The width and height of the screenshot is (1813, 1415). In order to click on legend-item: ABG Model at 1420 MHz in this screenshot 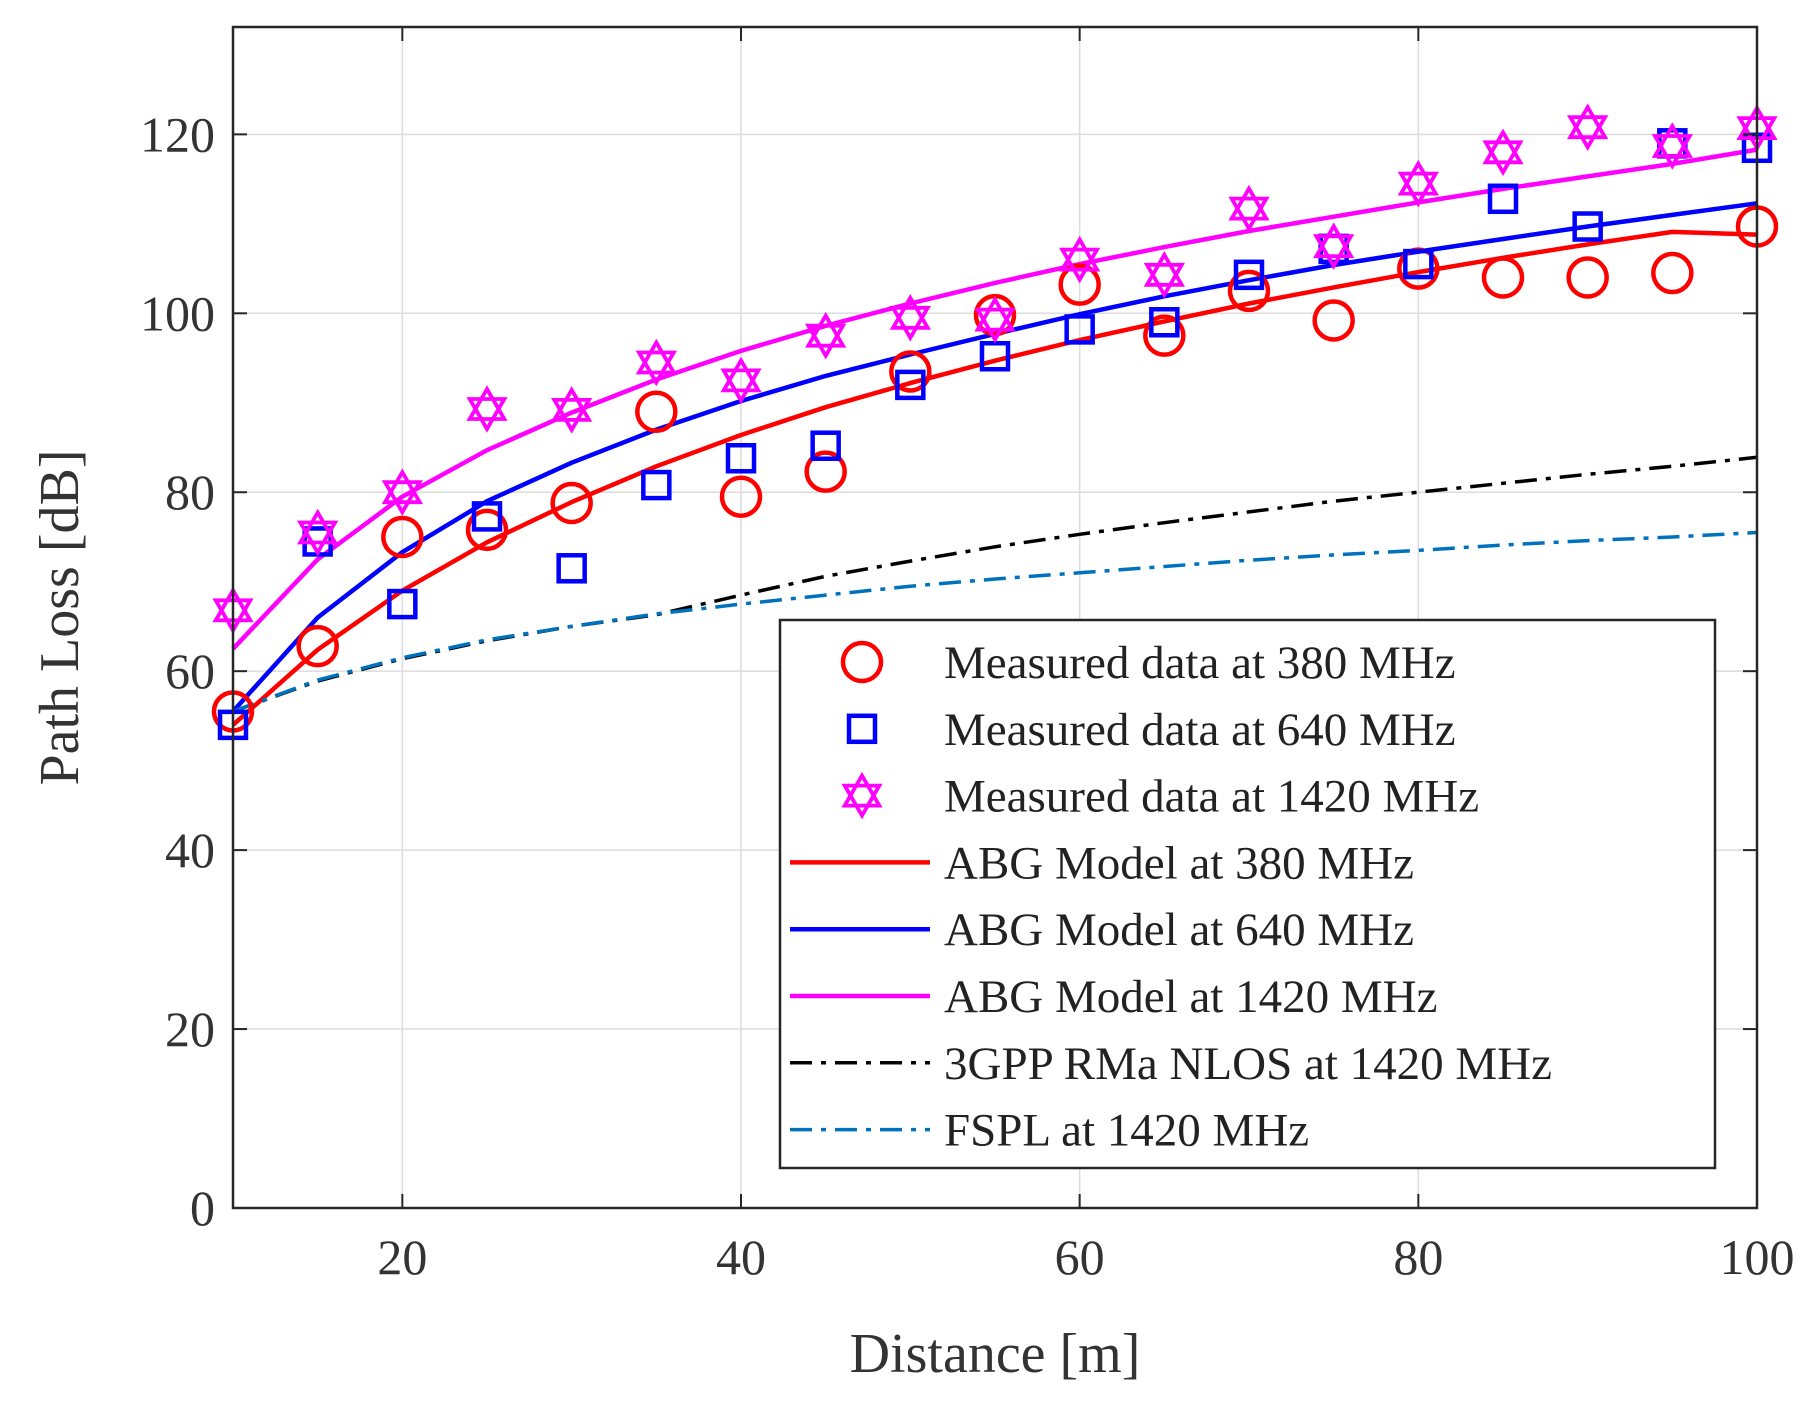, I will do `click(1113, 997)`.